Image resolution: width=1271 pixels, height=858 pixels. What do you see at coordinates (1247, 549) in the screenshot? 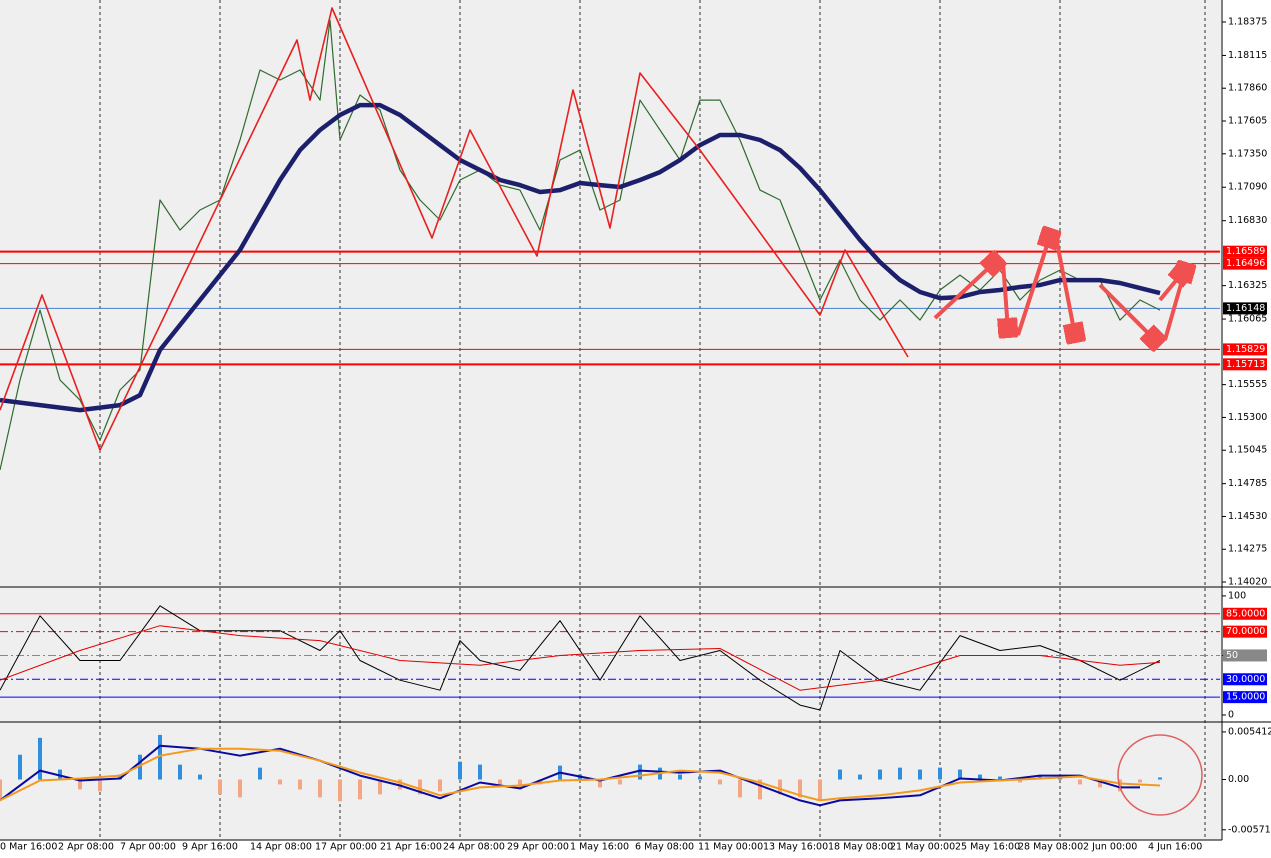
I see `y-tick-label: 1.14275` at bounding box center [1247, 549].